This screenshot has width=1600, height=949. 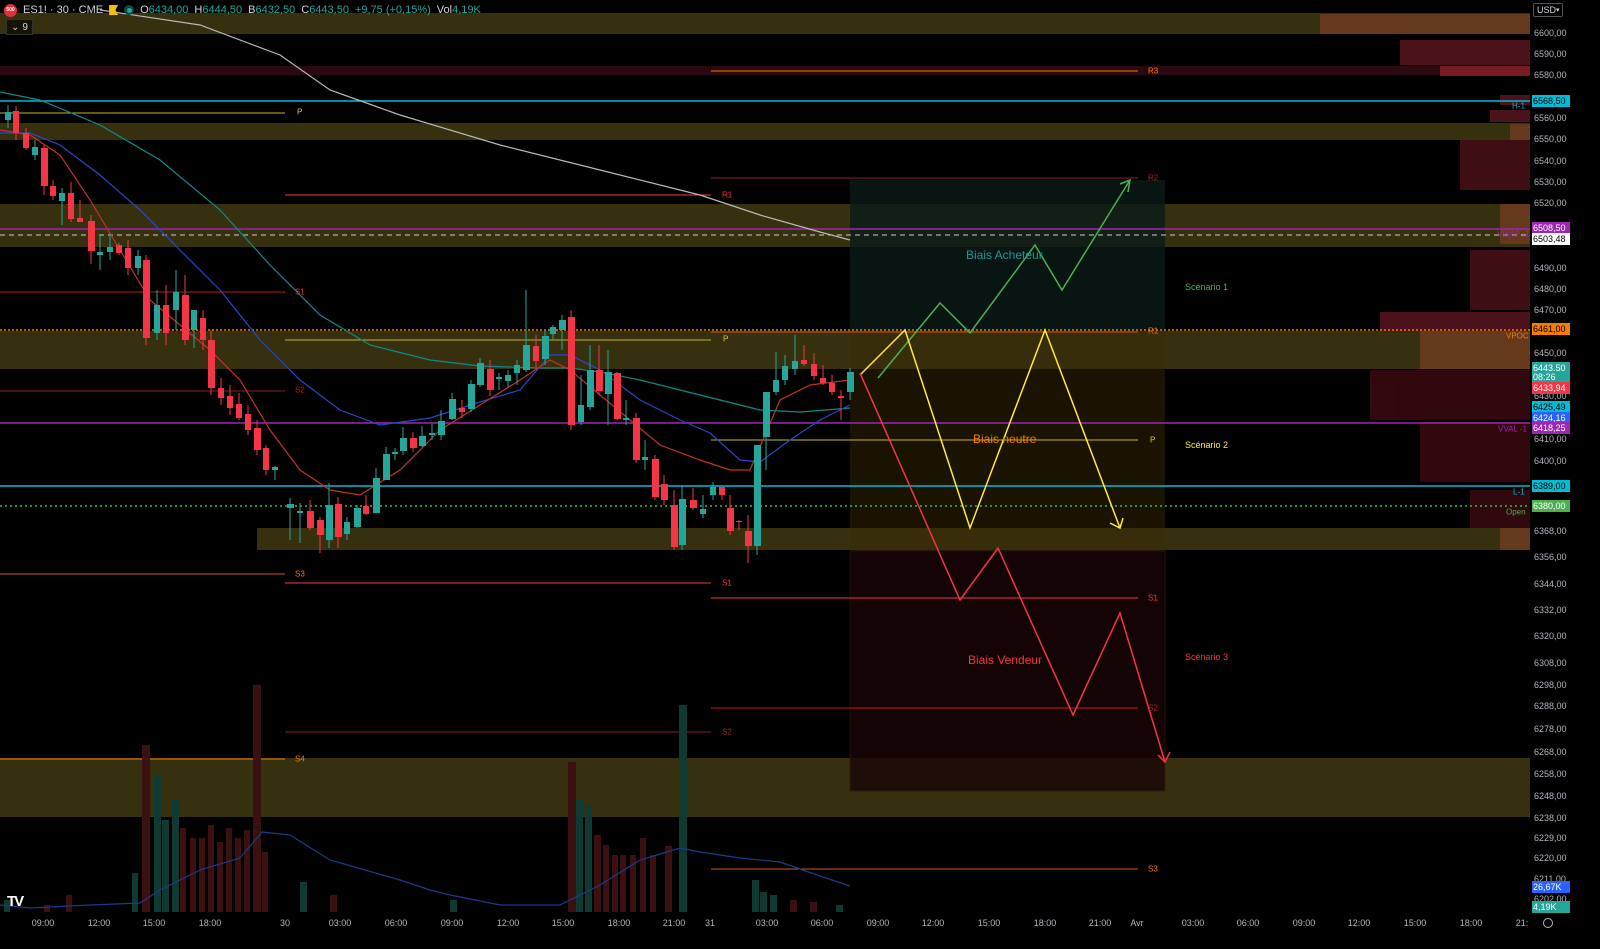 I want to click on scenario-3-path, so click(x=1015, y=568).